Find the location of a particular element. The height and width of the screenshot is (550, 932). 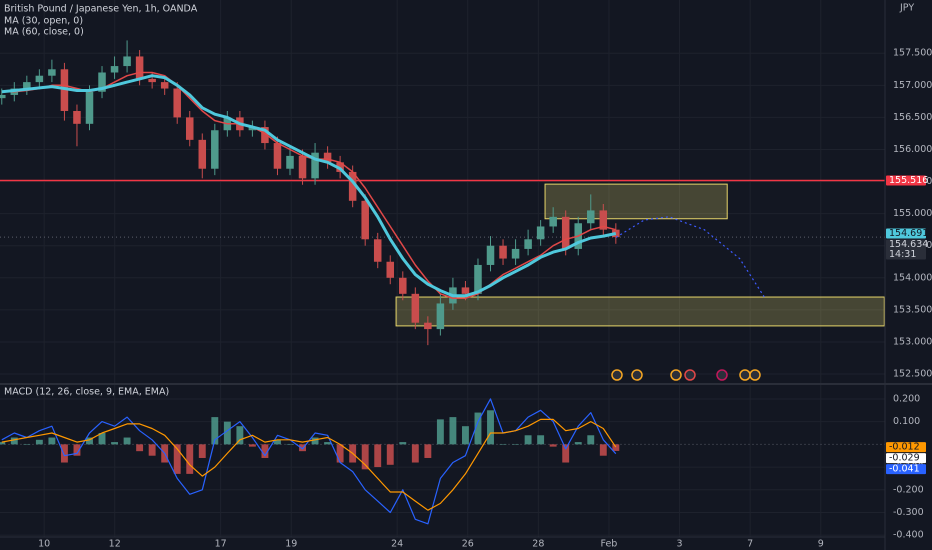

y-tick-label: -0.300 is located at coordinates (908, 512).